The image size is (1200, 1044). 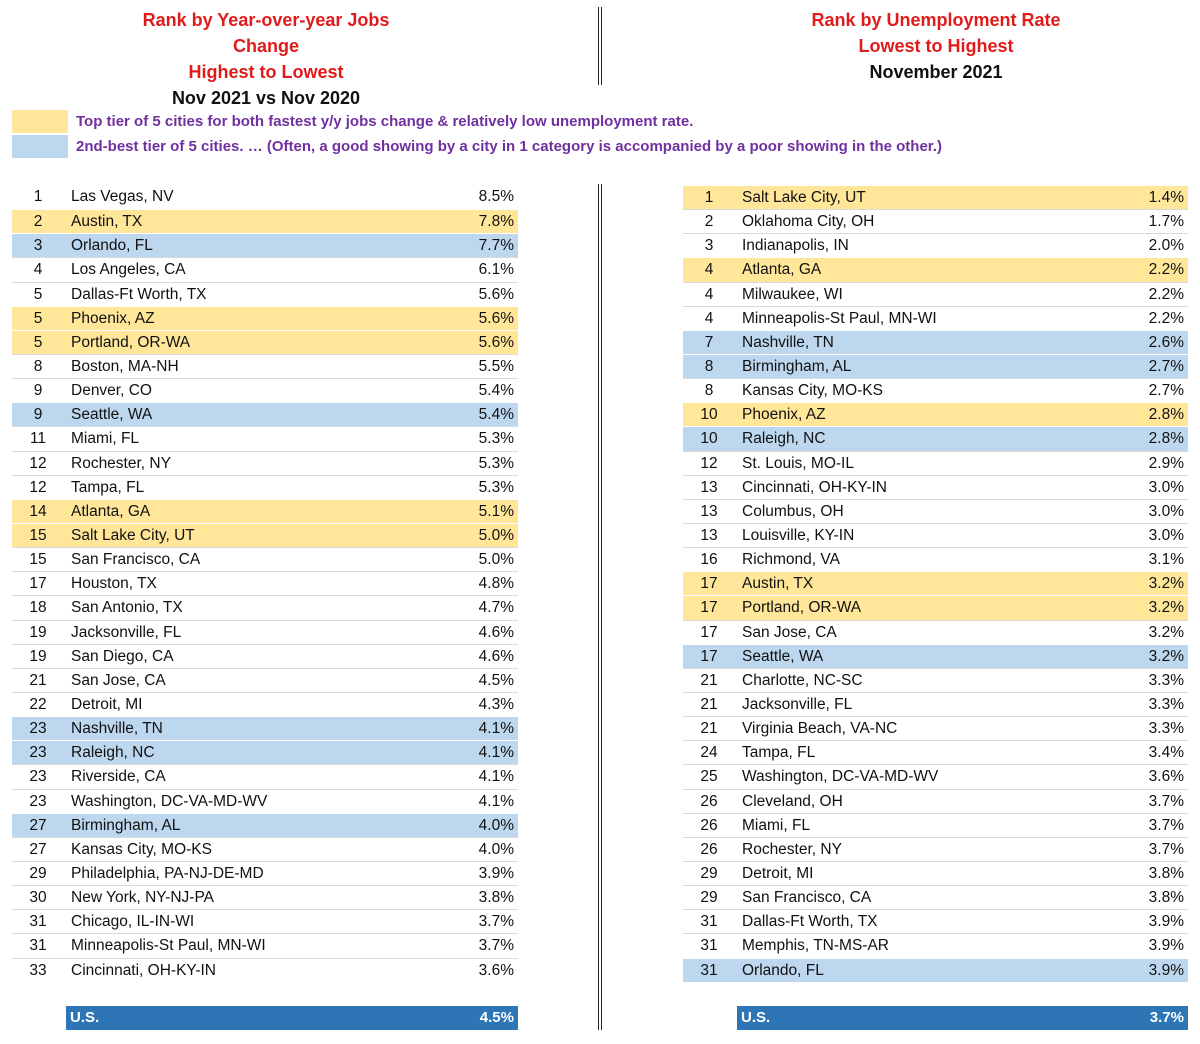 I want to click on value-cell: 5.0%, so click(x=496, y=560).